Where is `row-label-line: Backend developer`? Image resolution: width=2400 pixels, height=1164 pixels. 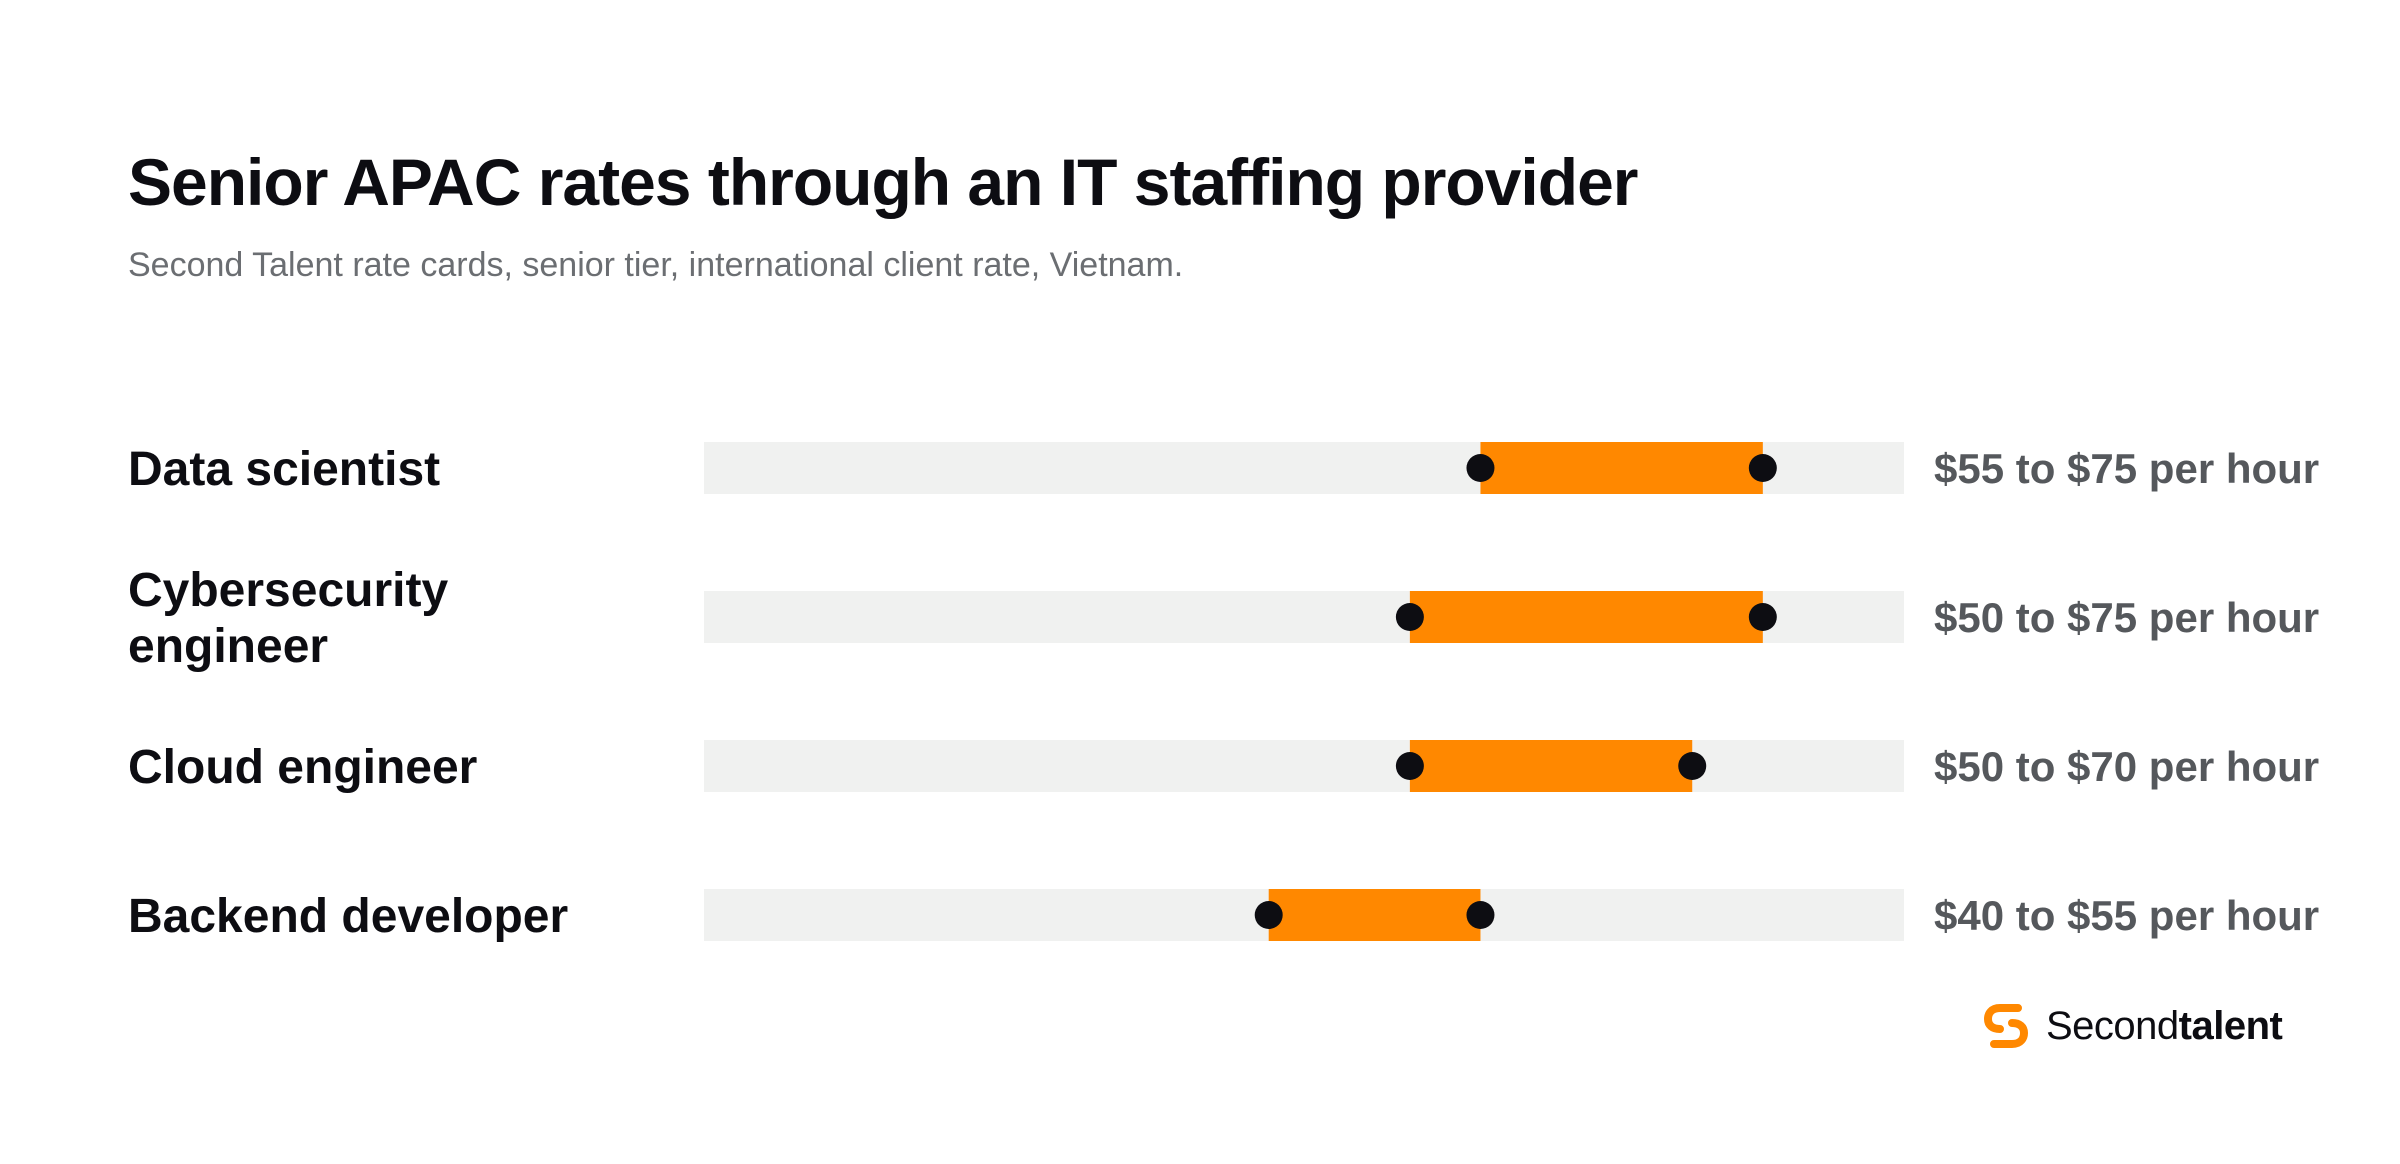 row-label-line: Backend developer is located at coordinates (348, 916).